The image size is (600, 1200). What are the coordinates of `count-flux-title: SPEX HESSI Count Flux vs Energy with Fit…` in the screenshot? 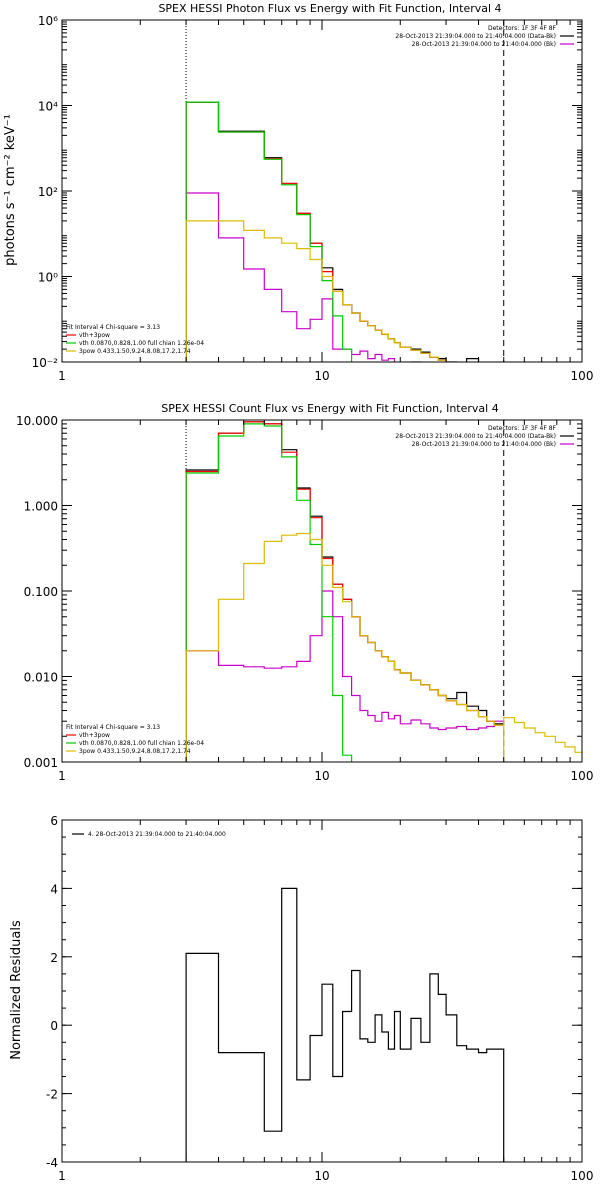 It's located at (329, 408).